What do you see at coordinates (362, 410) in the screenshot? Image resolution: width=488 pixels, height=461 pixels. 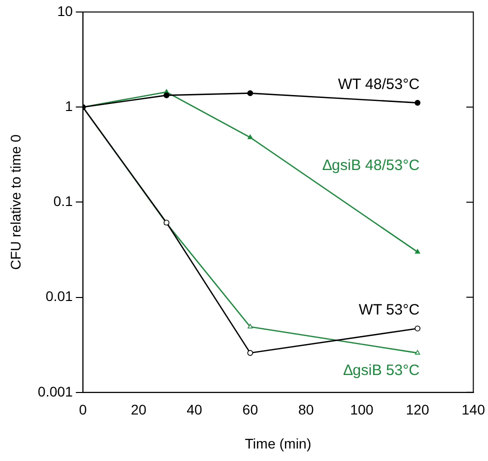 I see `x-tick-label: 100` at bounding box center [362, 410].